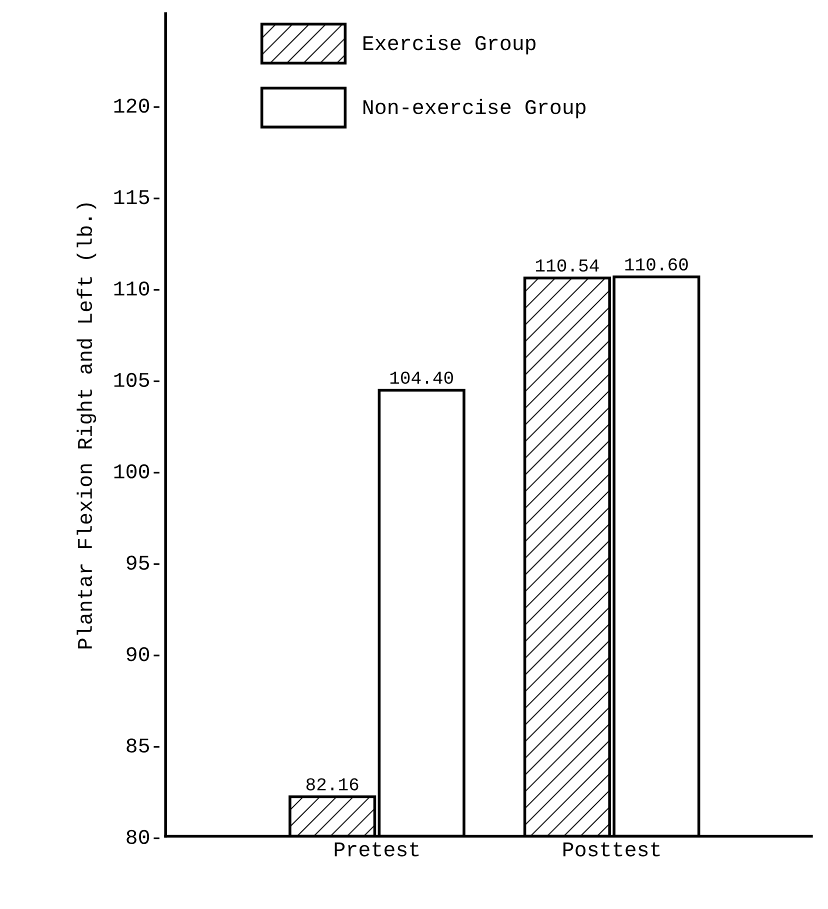 This screenshot has height=909, width=828. Describe the element at coordinates (421, 378) in the screenshot. I see `data-label: 104.40` at that location.